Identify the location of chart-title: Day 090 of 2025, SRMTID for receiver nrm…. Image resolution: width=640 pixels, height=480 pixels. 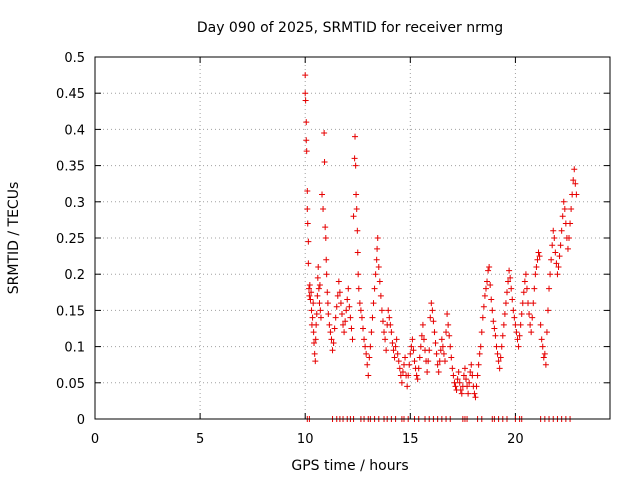
(350, 28).